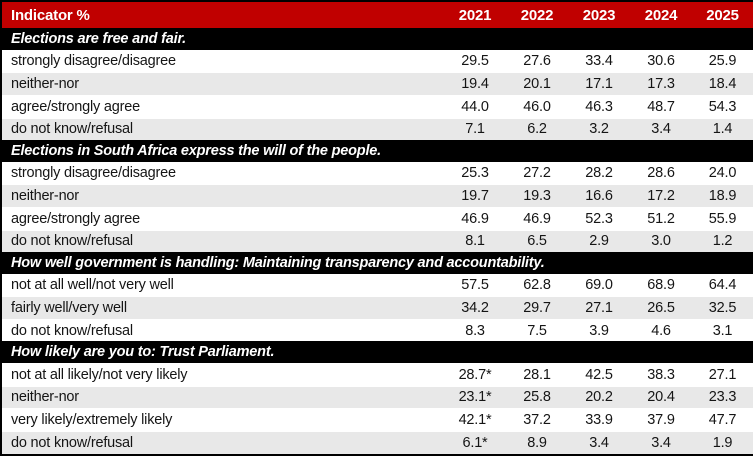  Describe the element at coordinates (599, 330) in the screenshot. I see `value-cell: 3.9` at that location.